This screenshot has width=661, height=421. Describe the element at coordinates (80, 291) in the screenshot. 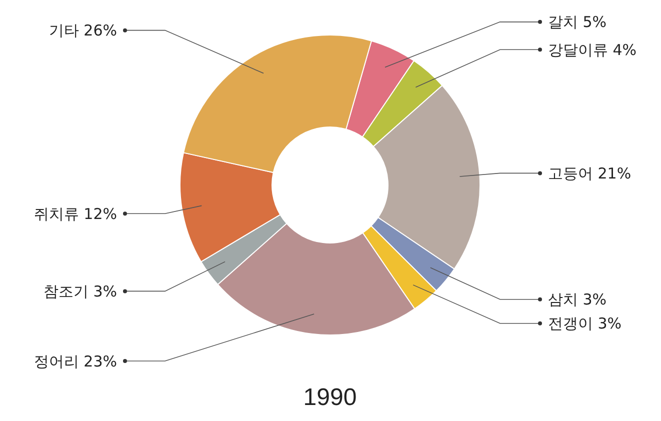

I see `slice-label: 참조기 3%` at that location.